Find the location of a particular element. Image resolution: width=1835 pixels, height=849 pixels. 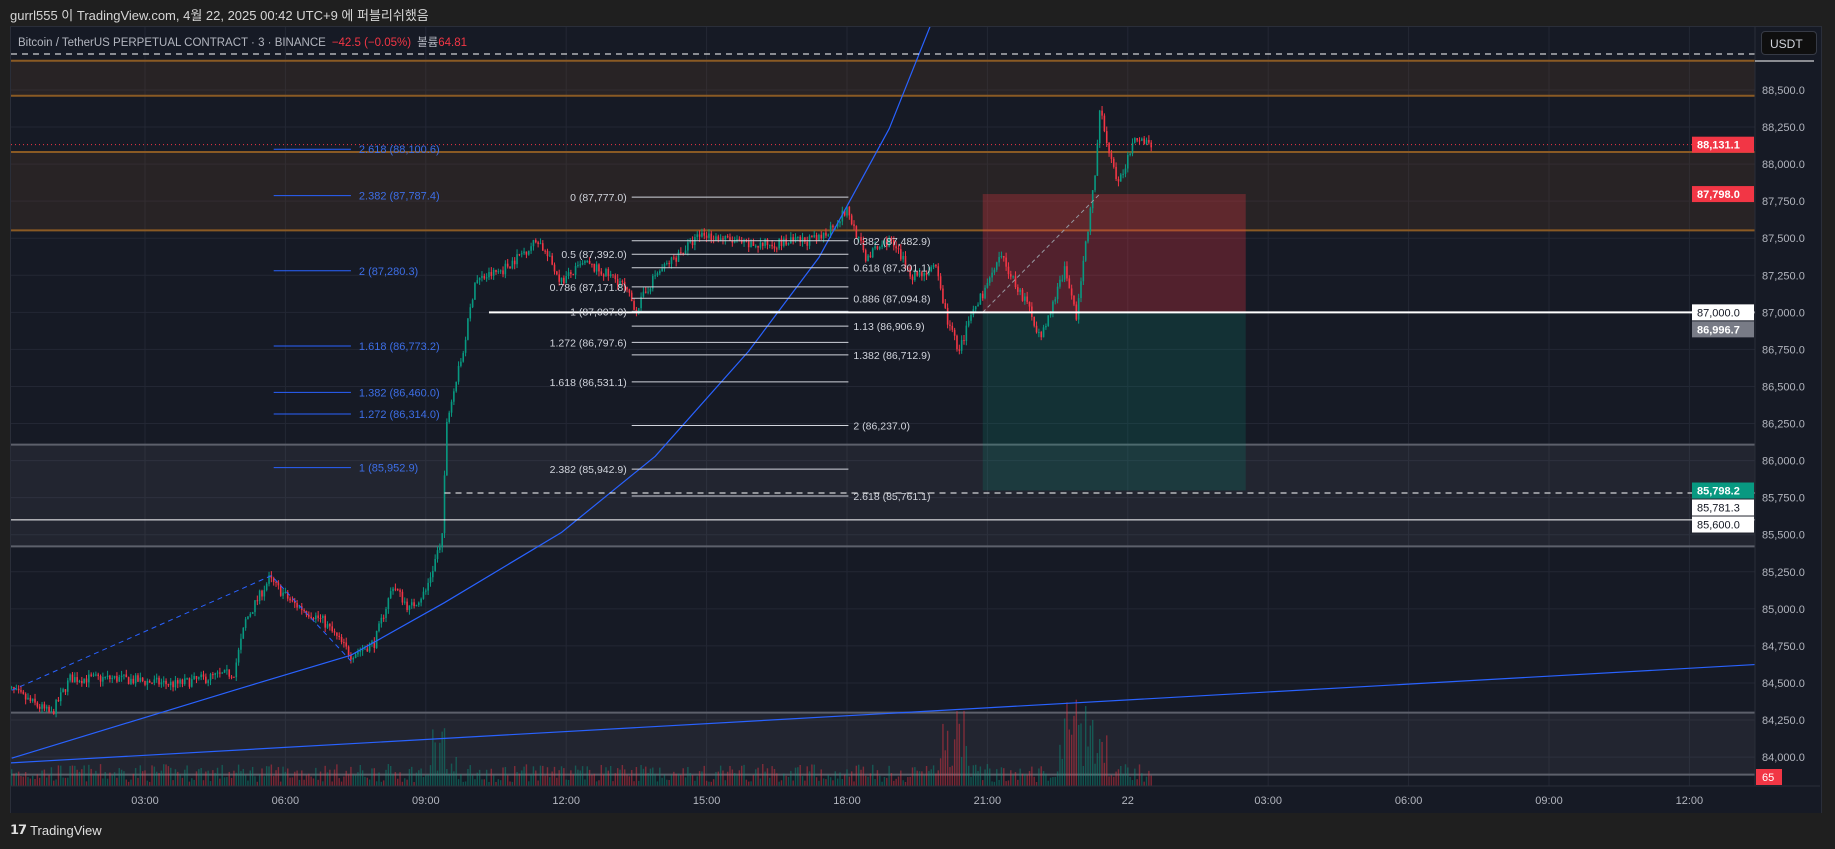

currency-button: USDT is located at coordinates (1789, 43).